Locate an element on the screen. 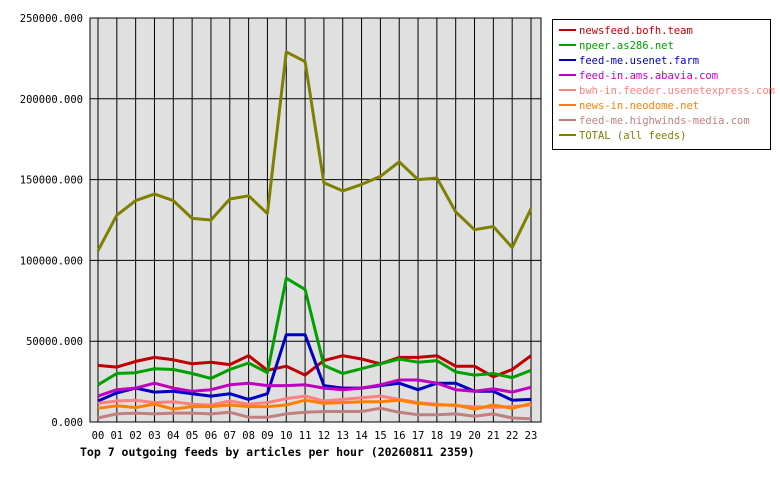 The width and height of the screenshot is (780, 480). x-tick-label: 17 is located at coordinates (418, 436).